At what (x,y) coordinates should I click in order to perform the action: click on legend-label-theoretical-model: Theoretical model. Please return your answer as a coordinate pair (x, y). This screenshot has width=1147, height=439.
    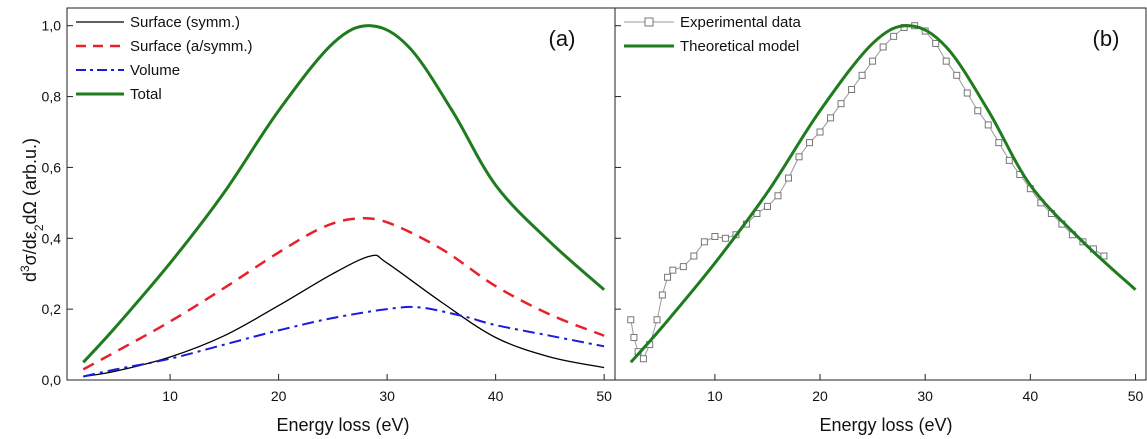
    Looking at the image, I should click on (739, 46).